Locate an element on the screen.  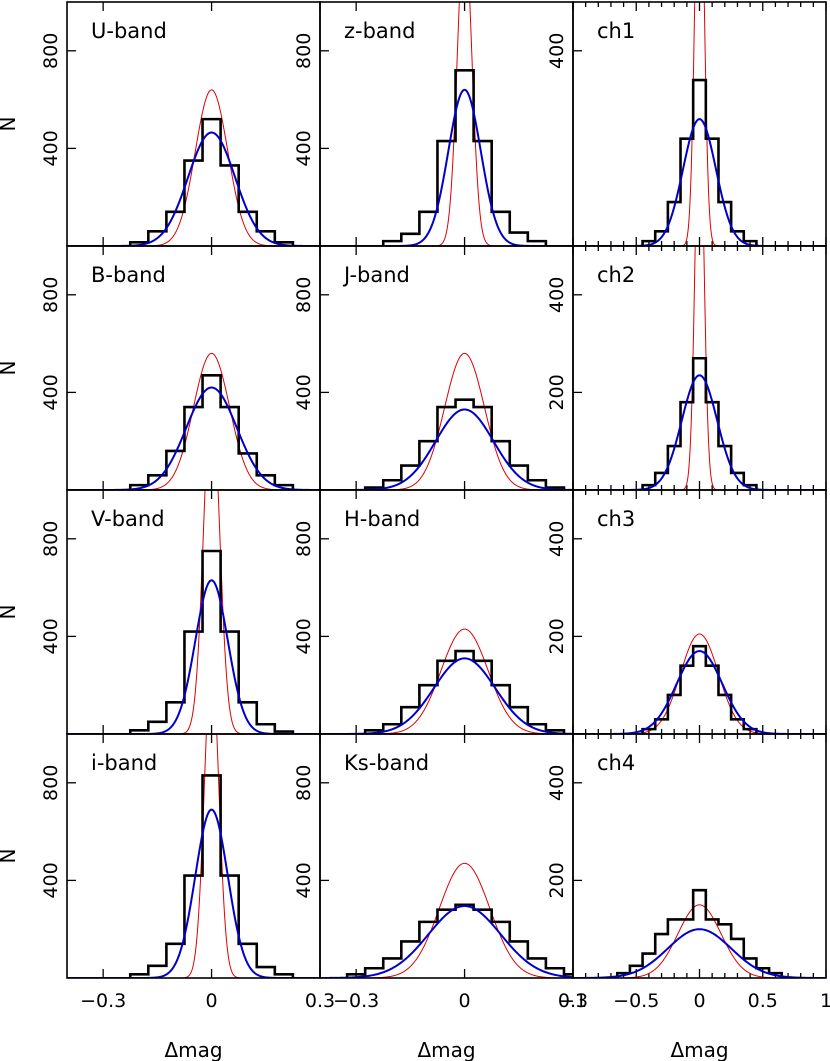
panel-ch1: 400 ch1 is located at coordinates (686, 124).